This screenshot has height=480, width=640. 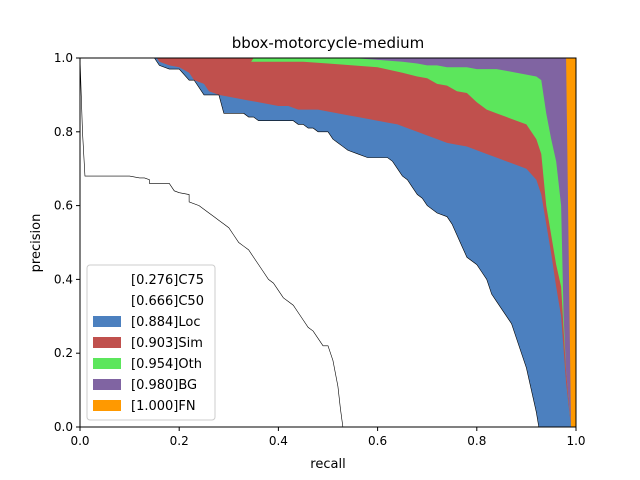 What do you see at coordinates (165, 322) in the screenshot?
I see `legend-label: [0.884]Loc` at bounding box center [165, 322].